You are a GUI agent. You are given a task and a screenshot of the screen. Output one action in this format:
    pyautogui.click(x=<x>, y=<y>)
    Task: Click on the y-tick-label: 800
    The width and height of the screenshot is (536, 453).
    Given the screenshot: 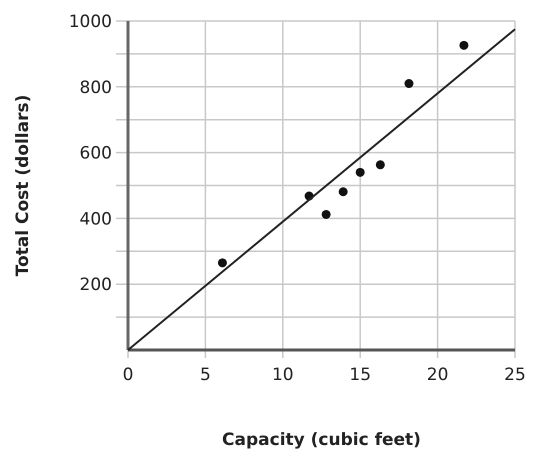 What is the action you would take?
    pyautogui.click(x=96, y=88)
    